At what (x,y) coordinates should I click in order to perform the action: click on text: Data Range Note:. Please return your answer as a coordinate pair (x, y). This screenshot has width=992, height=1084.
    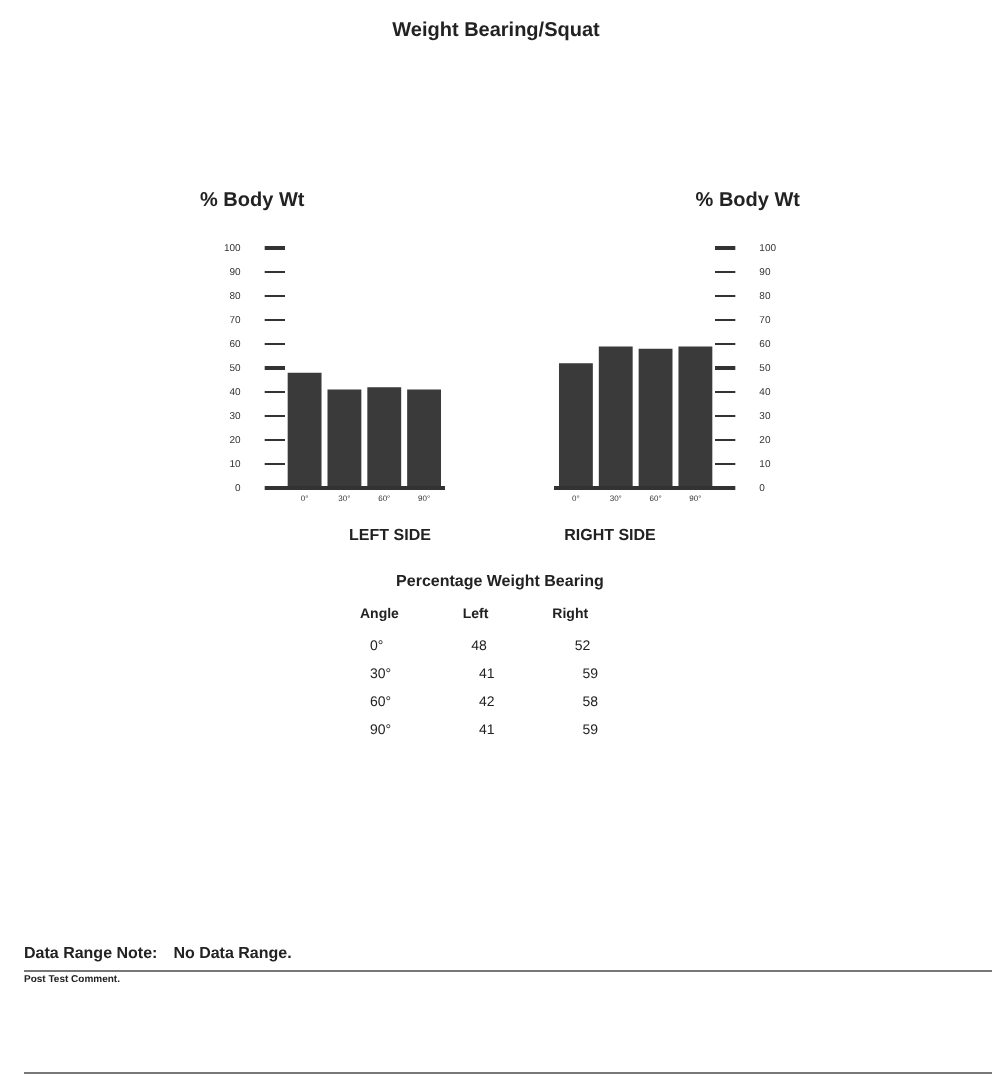
    Looking at the image, I should click on (91, 953).